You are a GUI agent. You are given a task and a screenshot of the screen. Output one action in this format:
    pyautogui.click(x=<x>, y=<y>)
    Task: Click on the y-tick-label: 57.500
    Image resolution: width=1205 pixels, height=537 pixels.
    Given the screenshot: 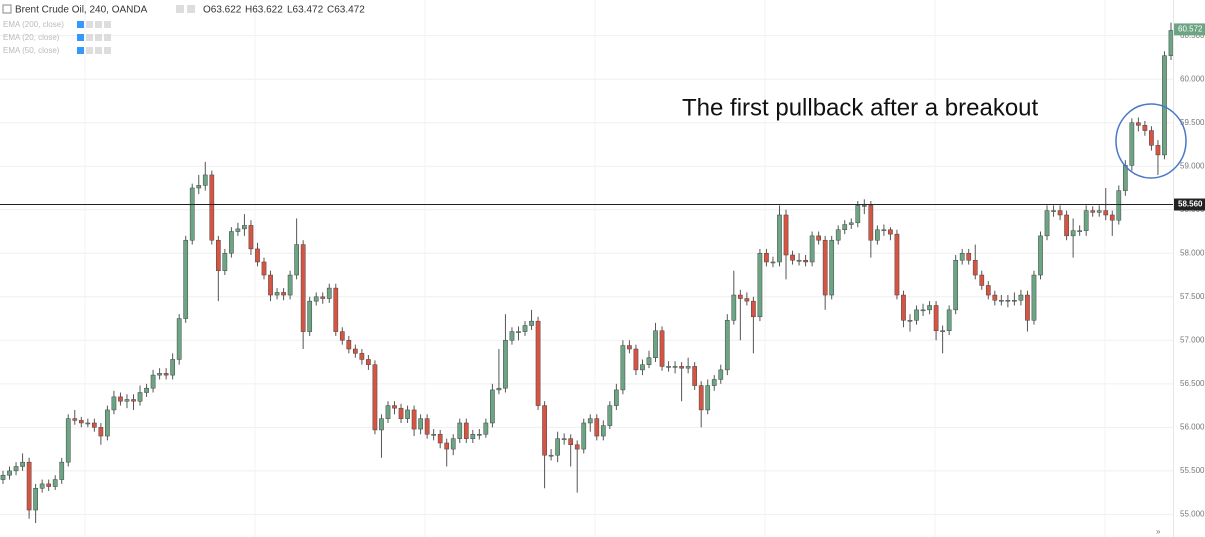 What is the action you would take?
    pyautogui.click(x=1192, y=296)
    